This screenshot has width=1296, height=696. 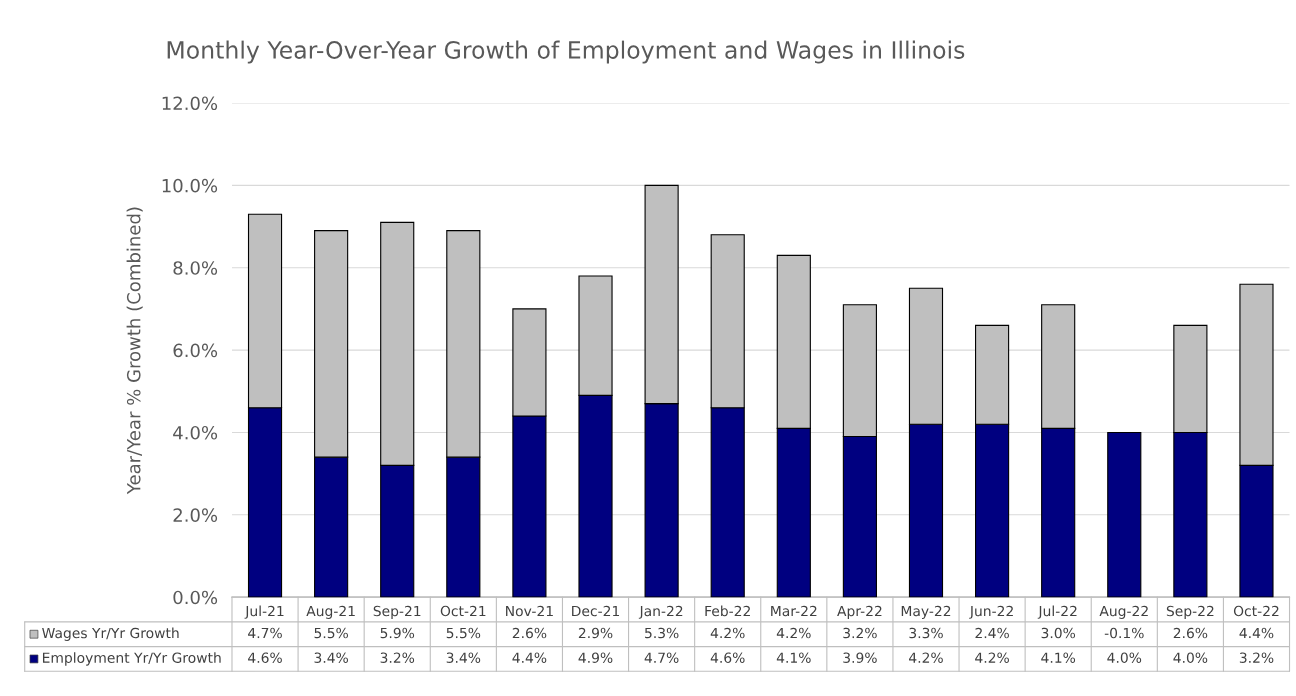 I want to click on data-label: 3.0%, so click(x=1058, y=633).